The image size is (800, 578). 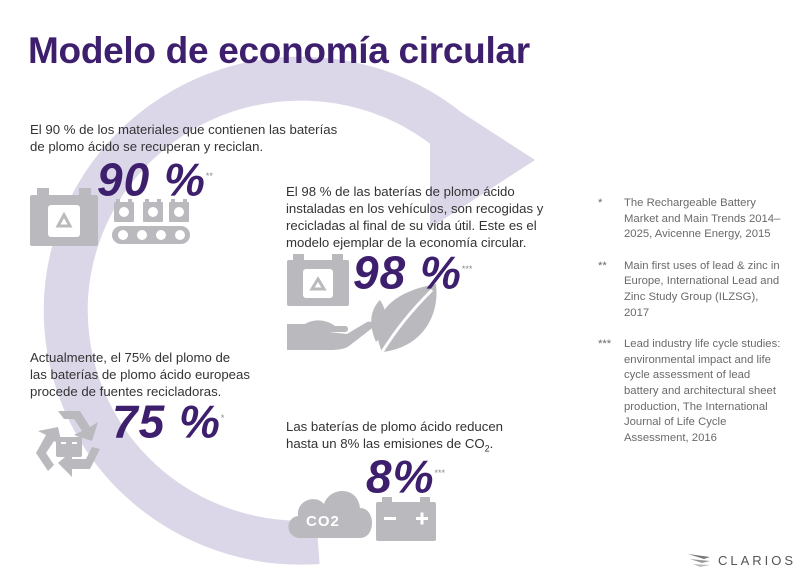 What do you see at coordinates (405, 476) in the screenshot?
I see `stat-8-value: 8%***` at bounding box center [405, 476].